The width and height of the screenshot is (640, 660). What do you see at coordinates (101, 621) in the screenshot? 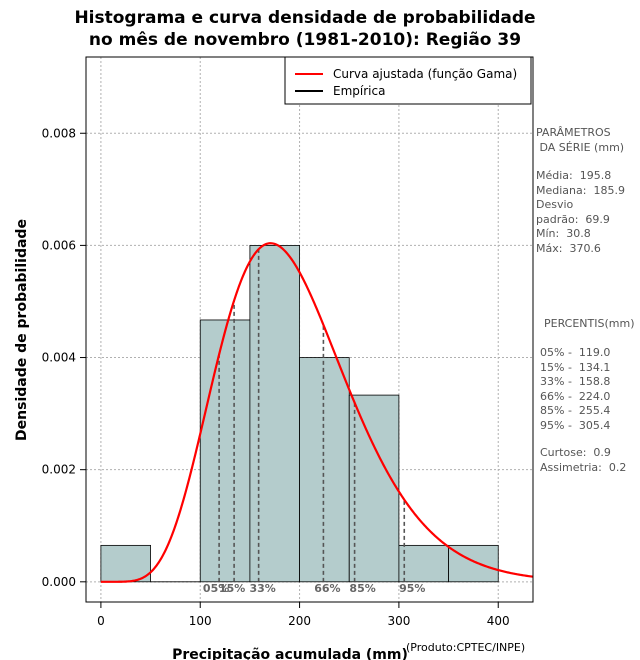
I see `x-tick-label: 0` at bounding box center [101, 621].